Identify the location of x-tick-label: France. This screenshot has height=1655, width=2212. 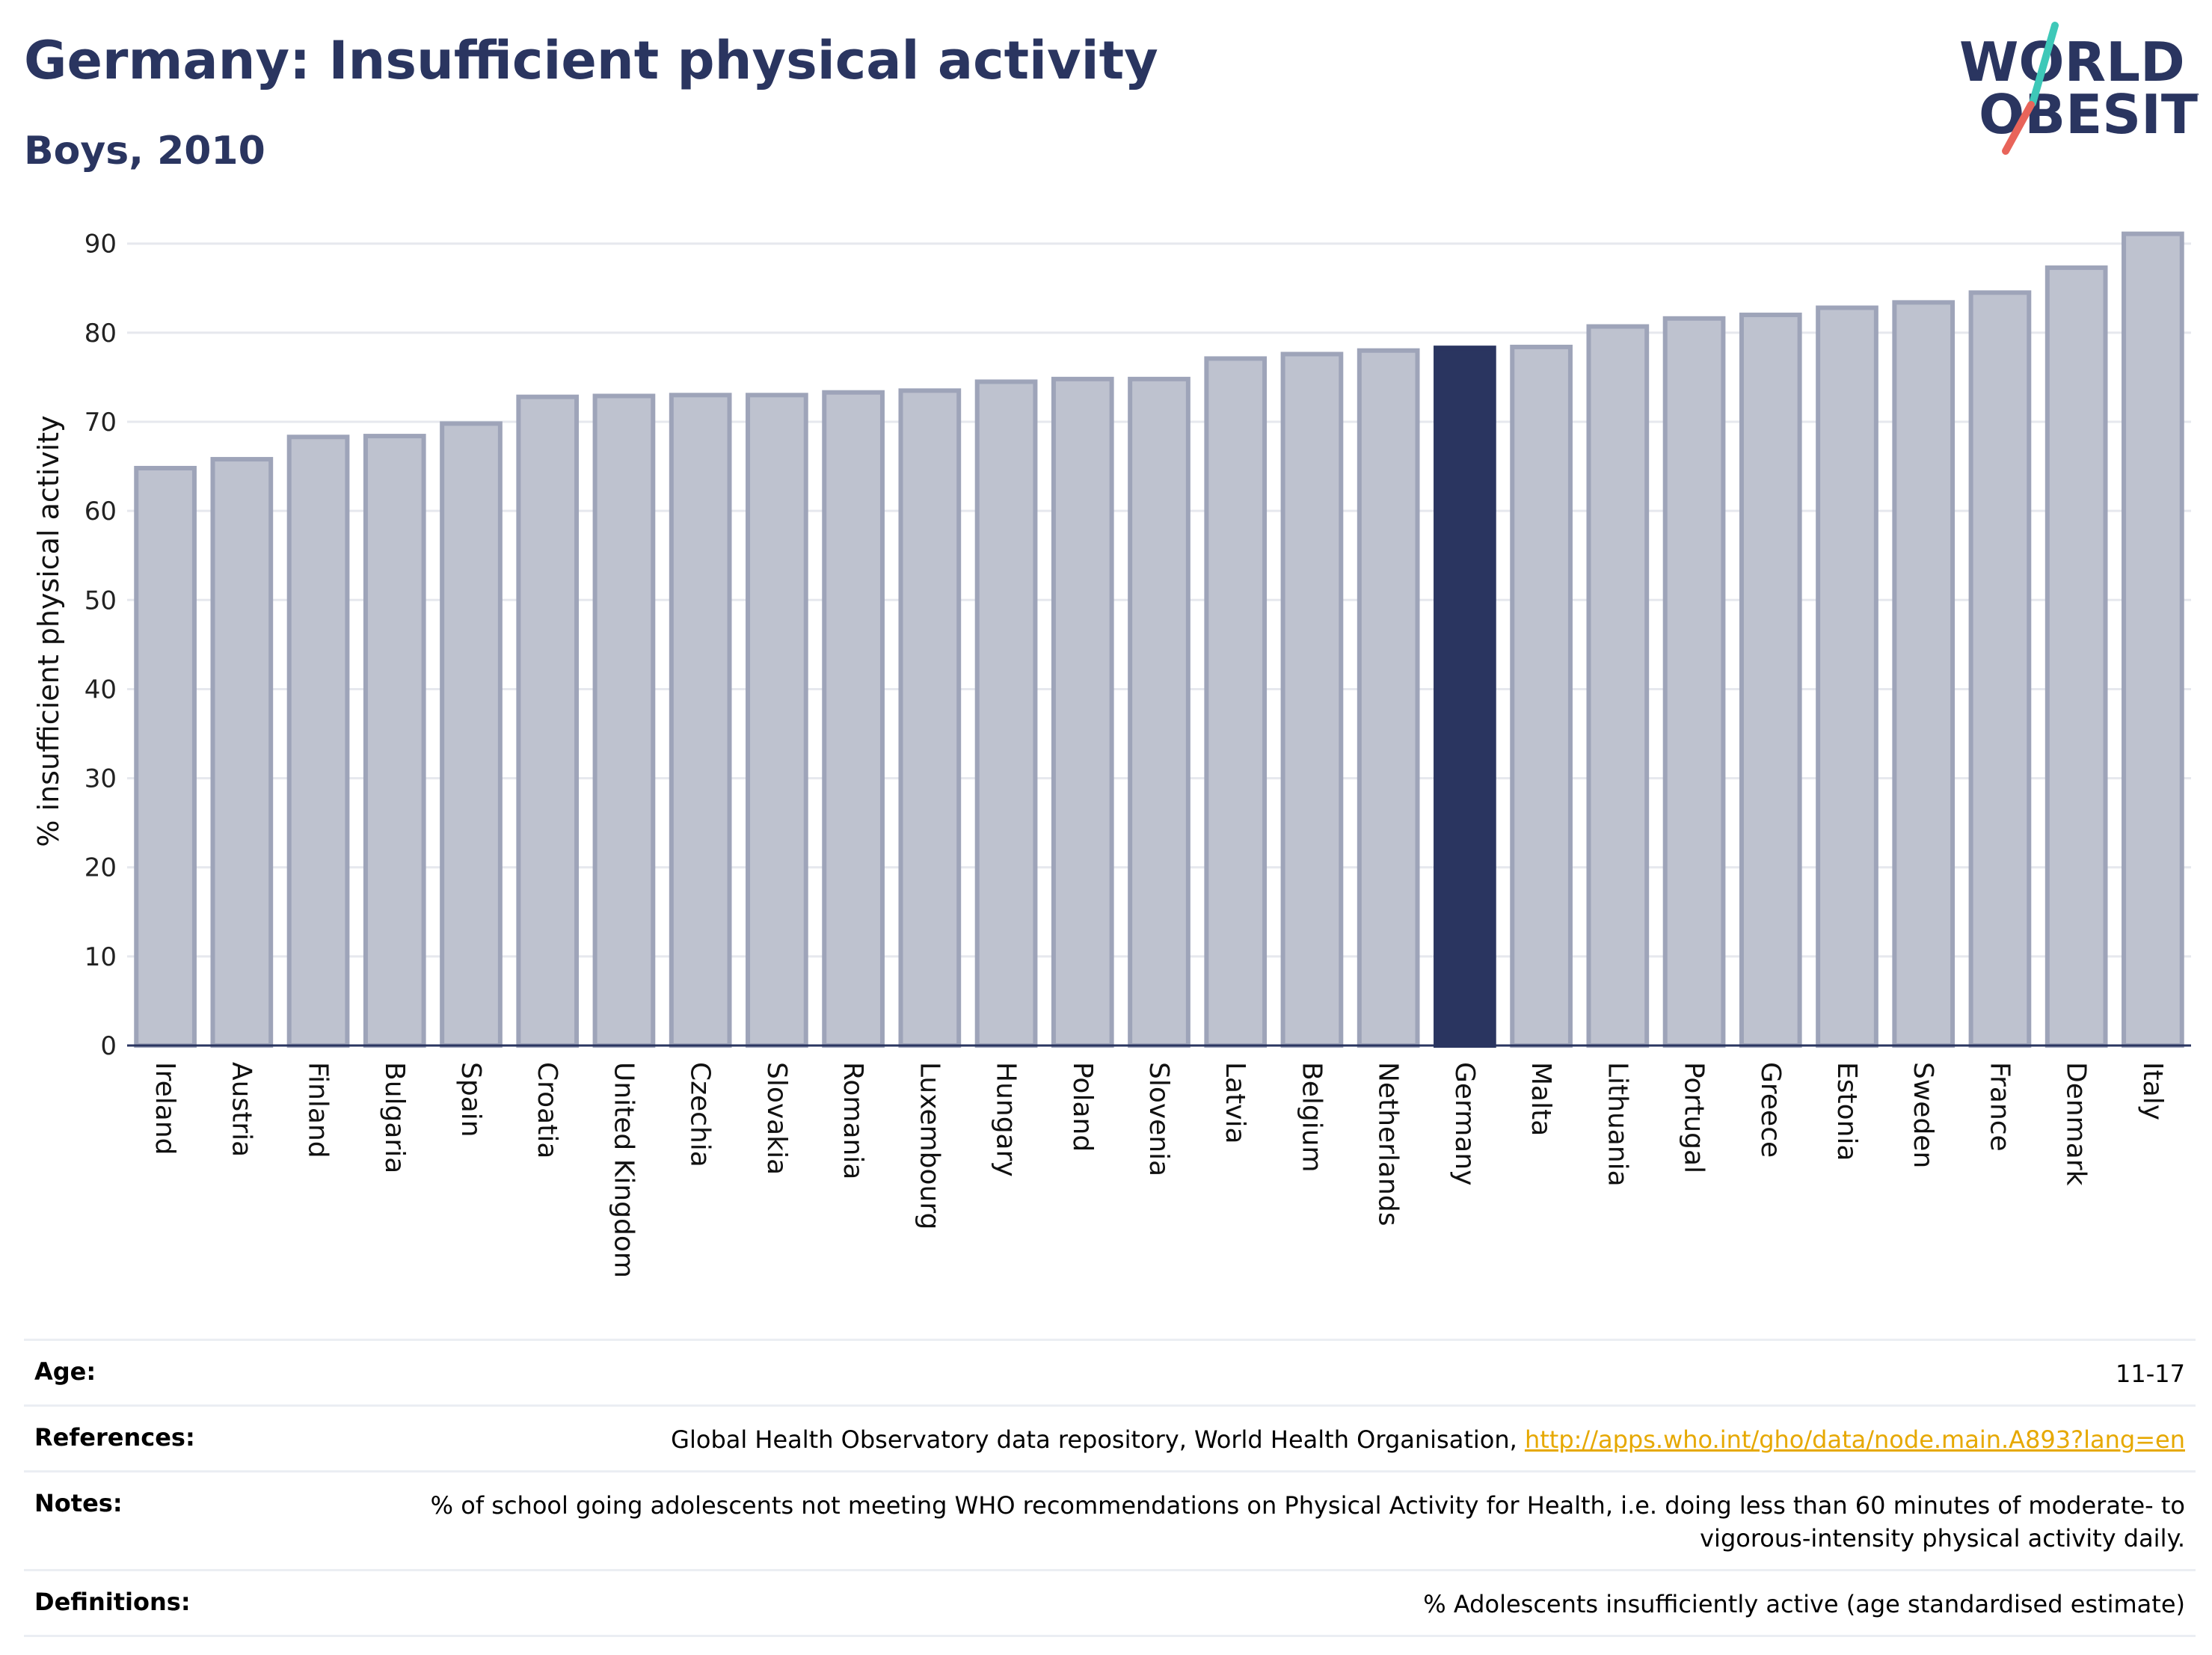
(2000, 1107).